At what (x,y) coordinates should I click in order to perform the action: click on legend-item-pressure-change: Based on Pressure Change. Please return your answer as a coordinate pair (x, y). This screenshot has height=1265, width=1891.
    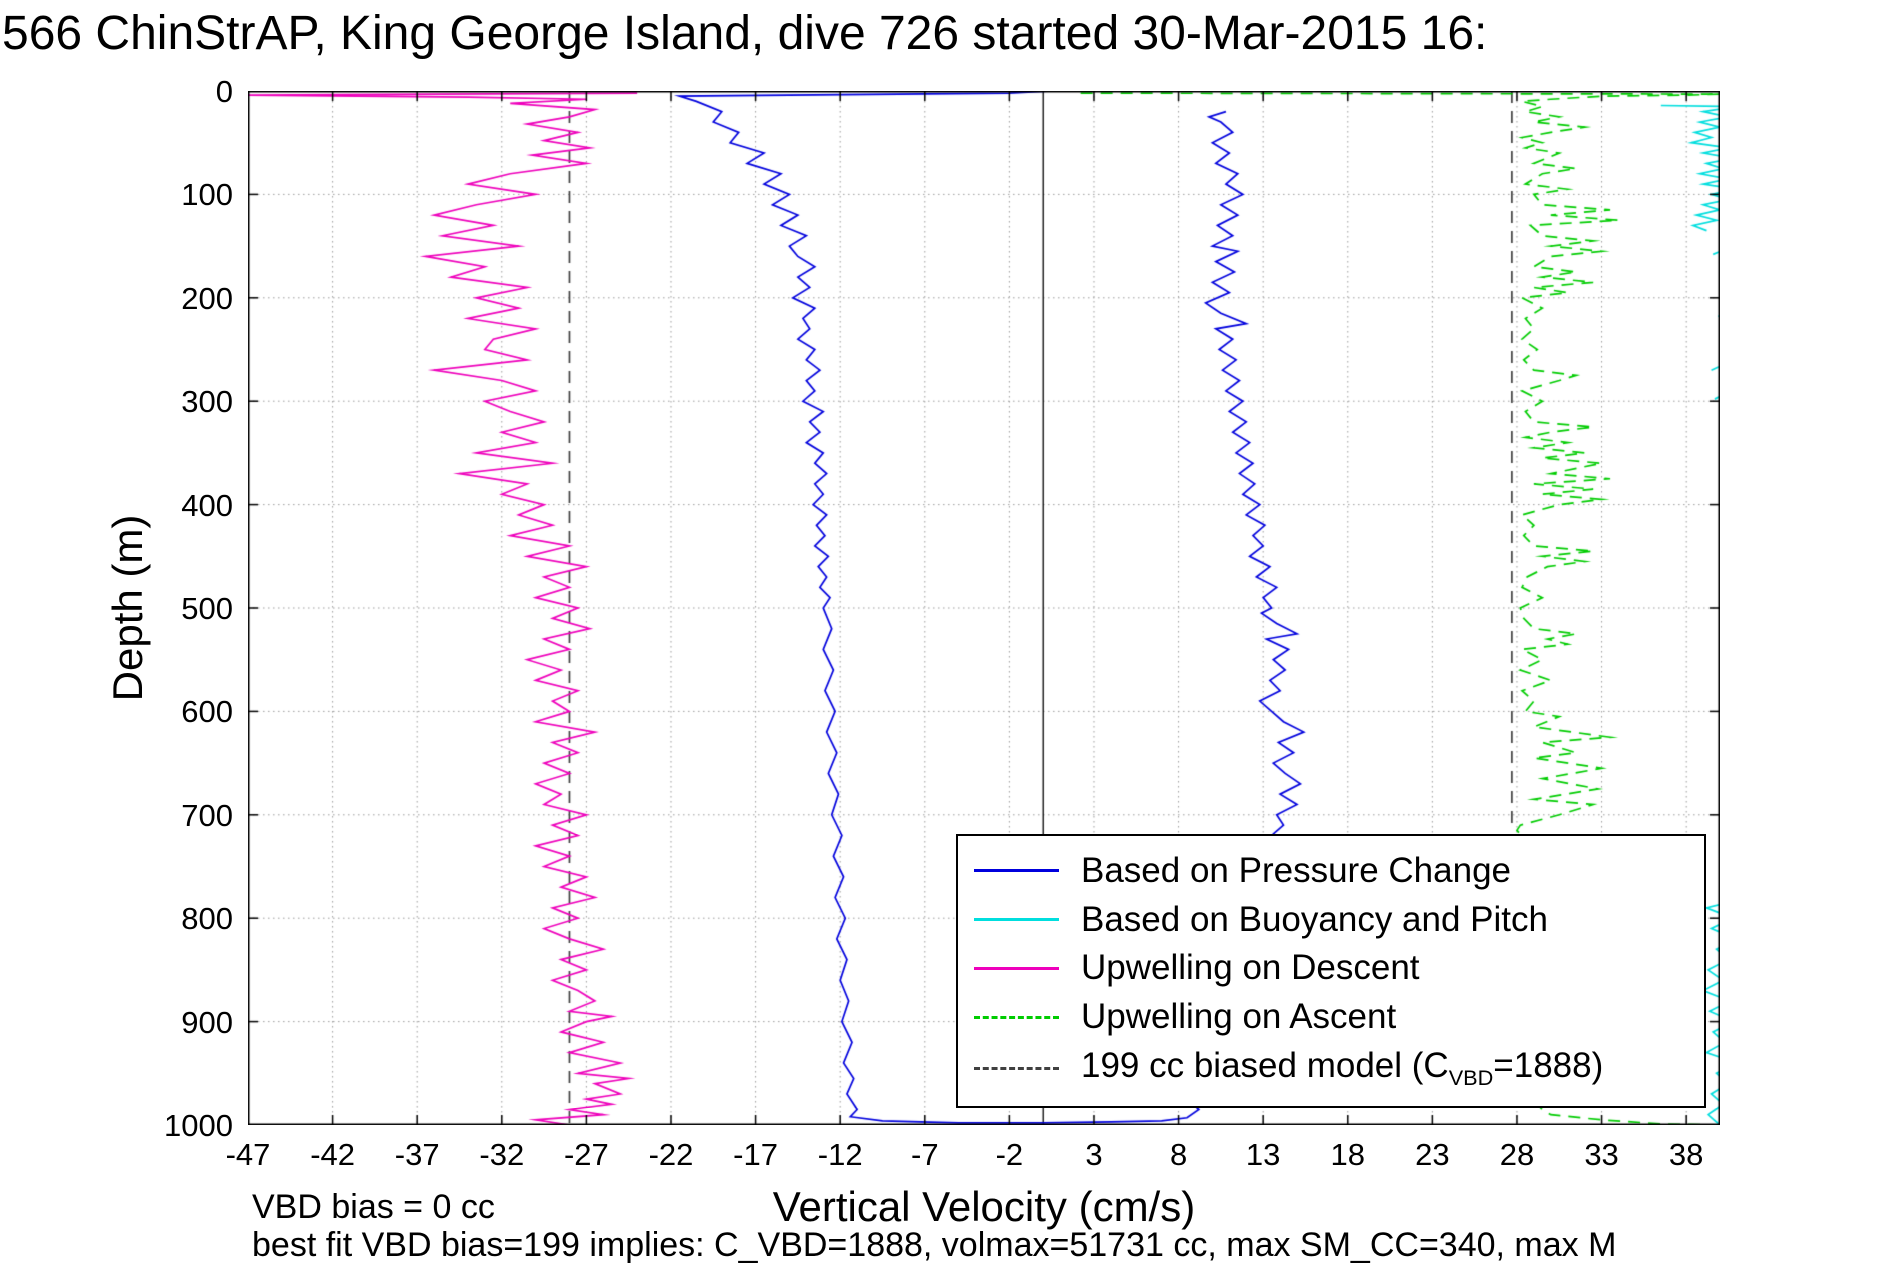
    Looking at the image, I should click on (1331, 871).